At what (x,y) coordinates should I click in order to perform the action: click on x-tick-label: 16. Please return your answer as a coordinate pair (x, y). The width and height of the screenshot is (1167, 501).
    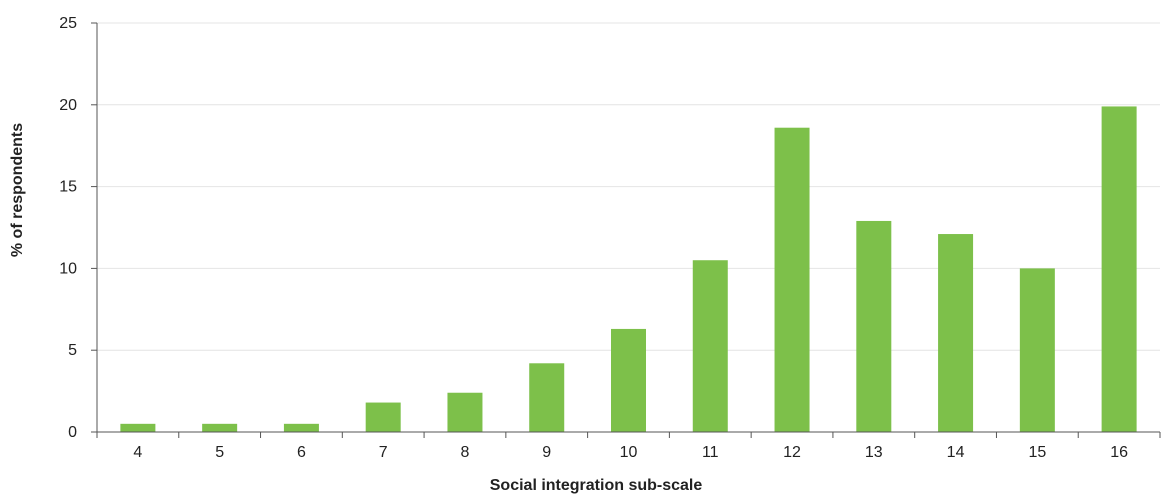
    Looking at the image, I should click on (1119, 452).